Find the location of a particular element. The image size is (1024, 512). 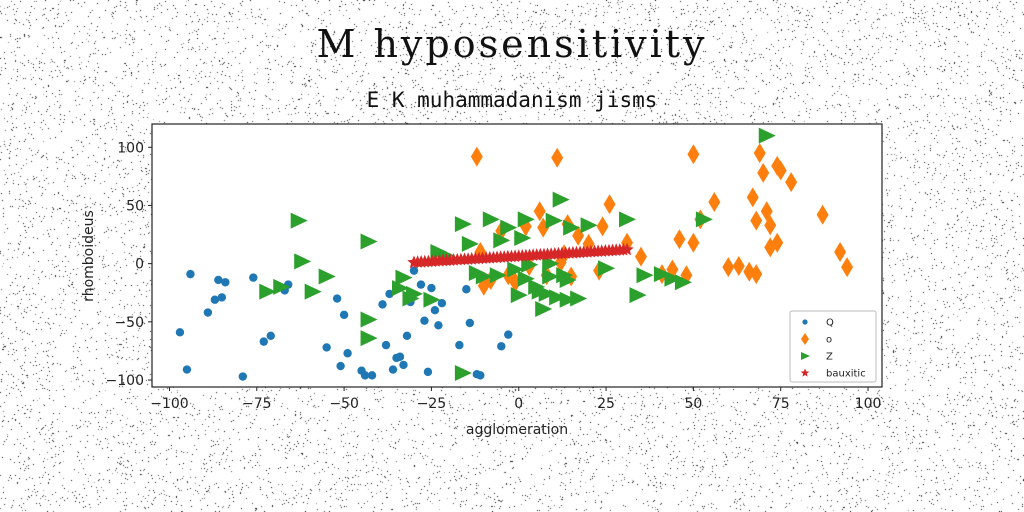

x-tick-label: −50 is located at coordinates (344, 404).